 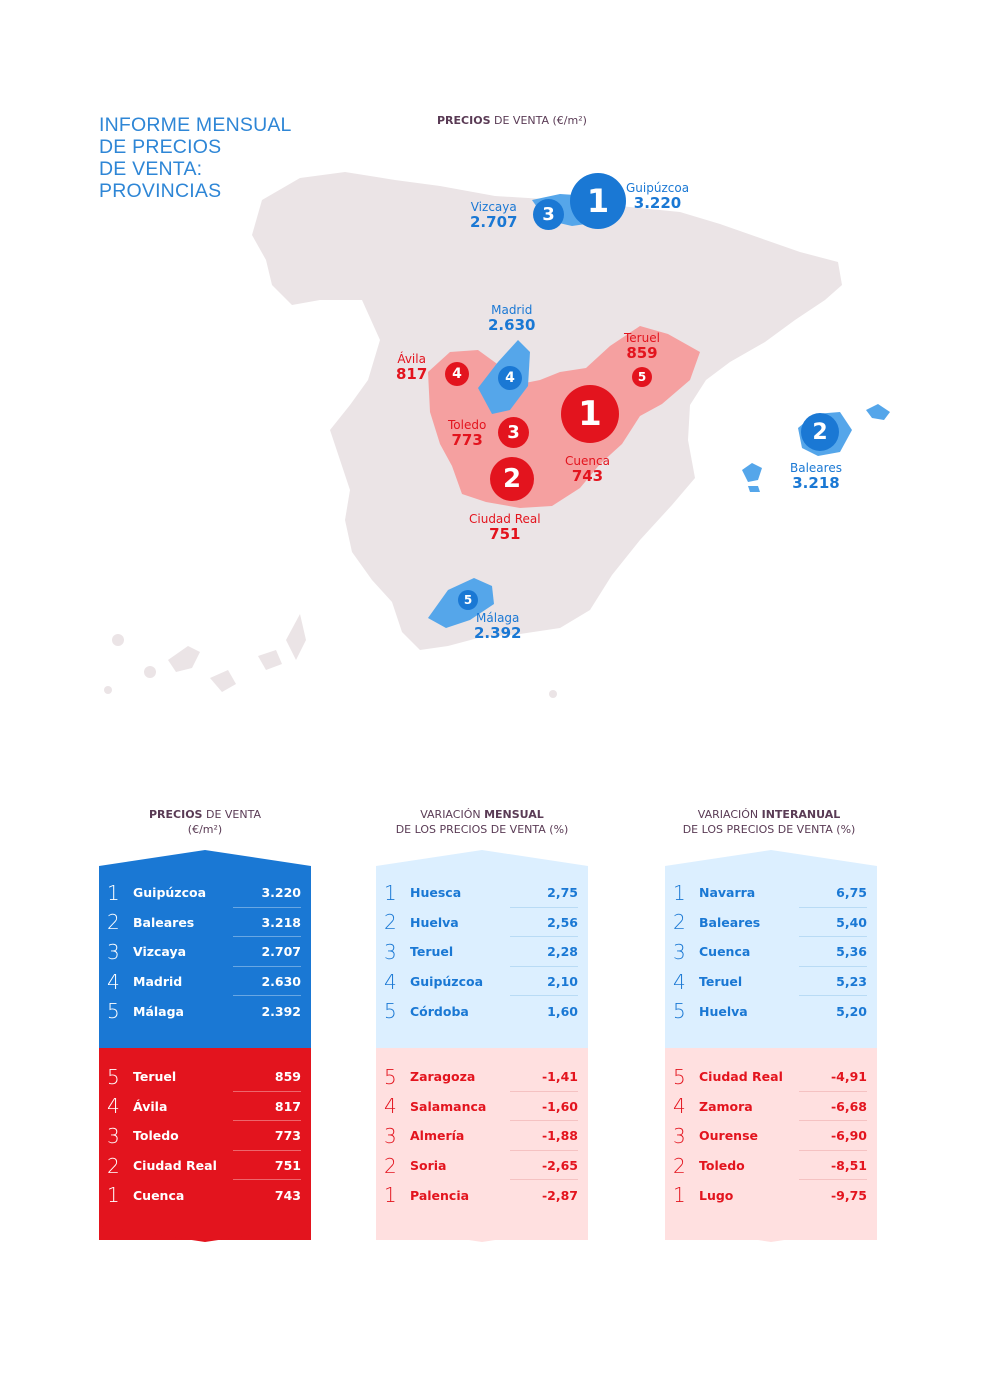 I want to click on ranking-row: 2 Baleares 5,40, so click(x=771, y=923).